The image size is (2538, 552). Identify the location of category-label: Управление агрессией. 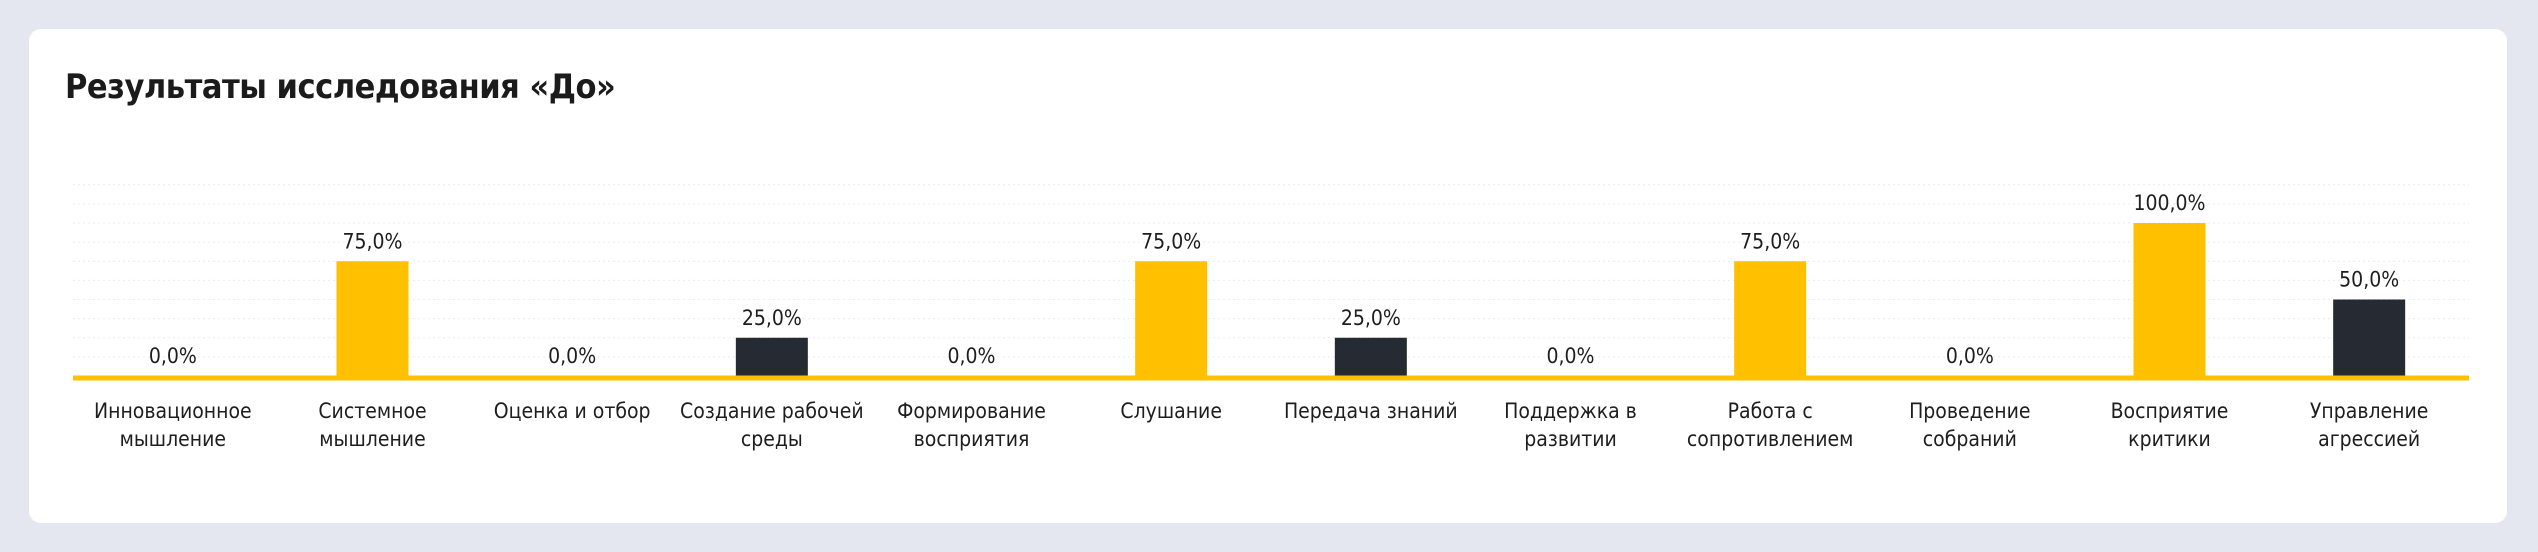
(2369, 425).